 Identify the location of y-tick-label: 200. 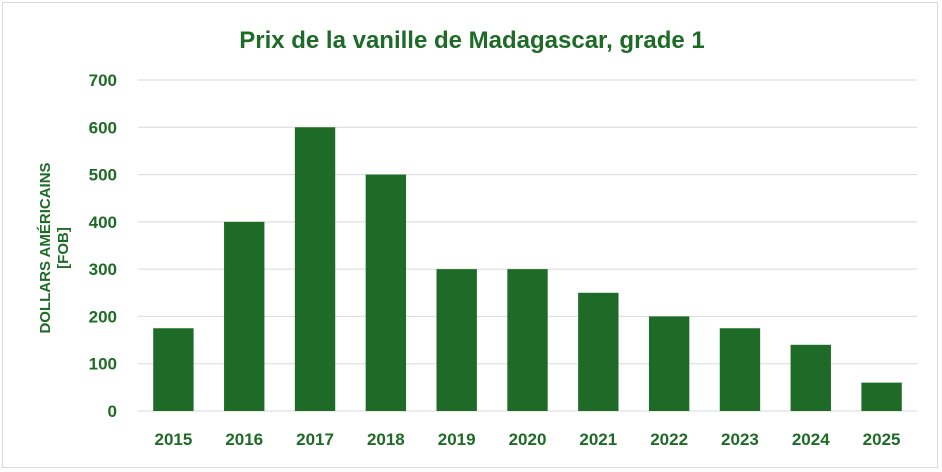
(103, 316).